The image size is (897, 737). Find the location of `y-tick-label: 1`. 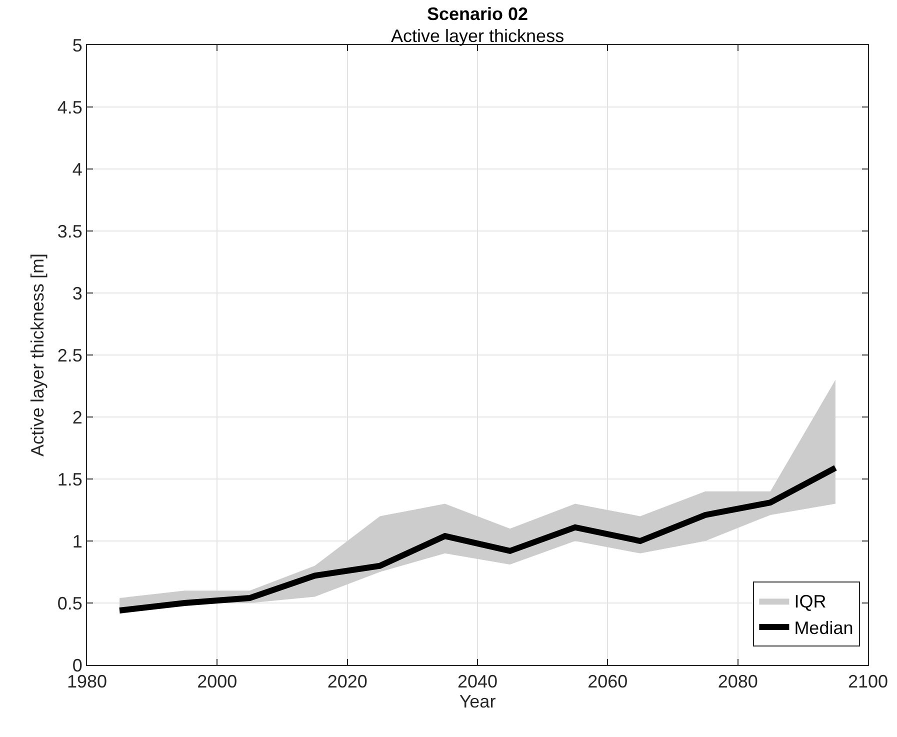

y-tick-label: 1 is located at coordinates (77, 541).